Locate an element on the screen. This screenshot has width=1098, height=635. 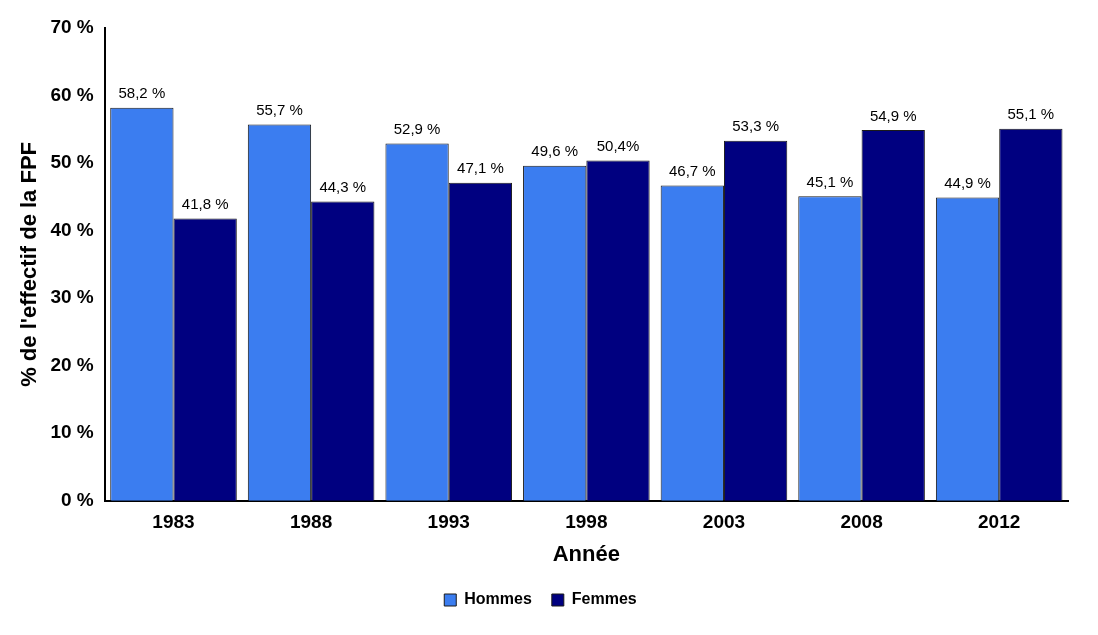
data-label: 55,1 % is located at coordinates (1031, 114).